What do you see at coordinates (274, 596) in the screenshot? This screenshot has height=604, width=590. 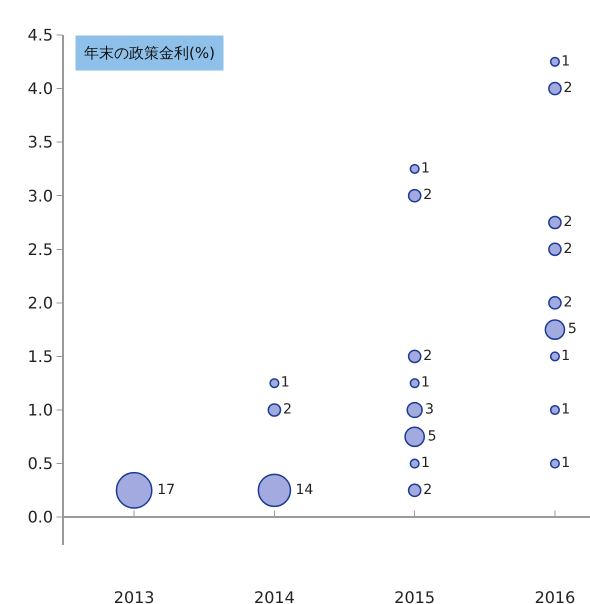 I see `x-tick-label: 2014` at bounding box center [274, 596].